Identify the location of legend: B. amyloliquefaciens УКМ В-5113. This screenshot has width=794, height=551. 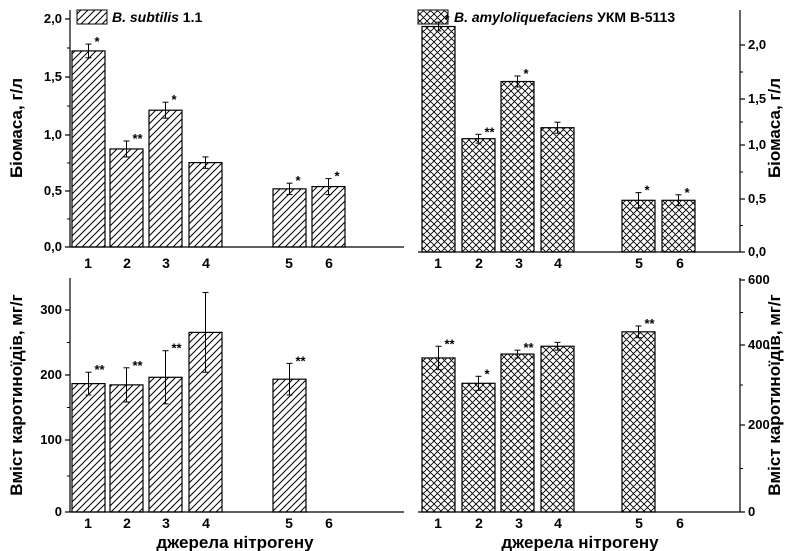
(546, 17).